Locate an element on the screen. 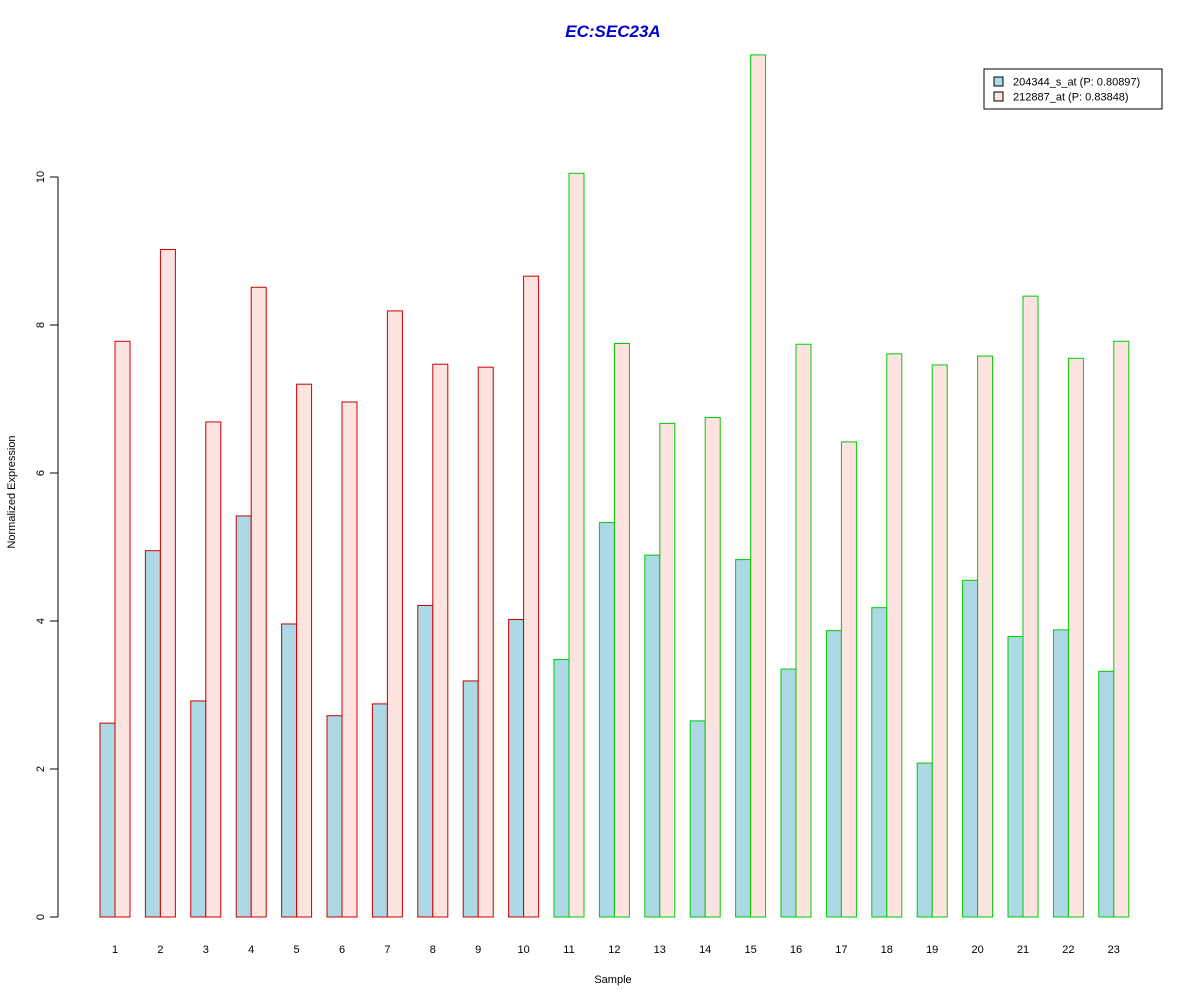  y-tick-label: 6 is located at coordinates (41, 473).